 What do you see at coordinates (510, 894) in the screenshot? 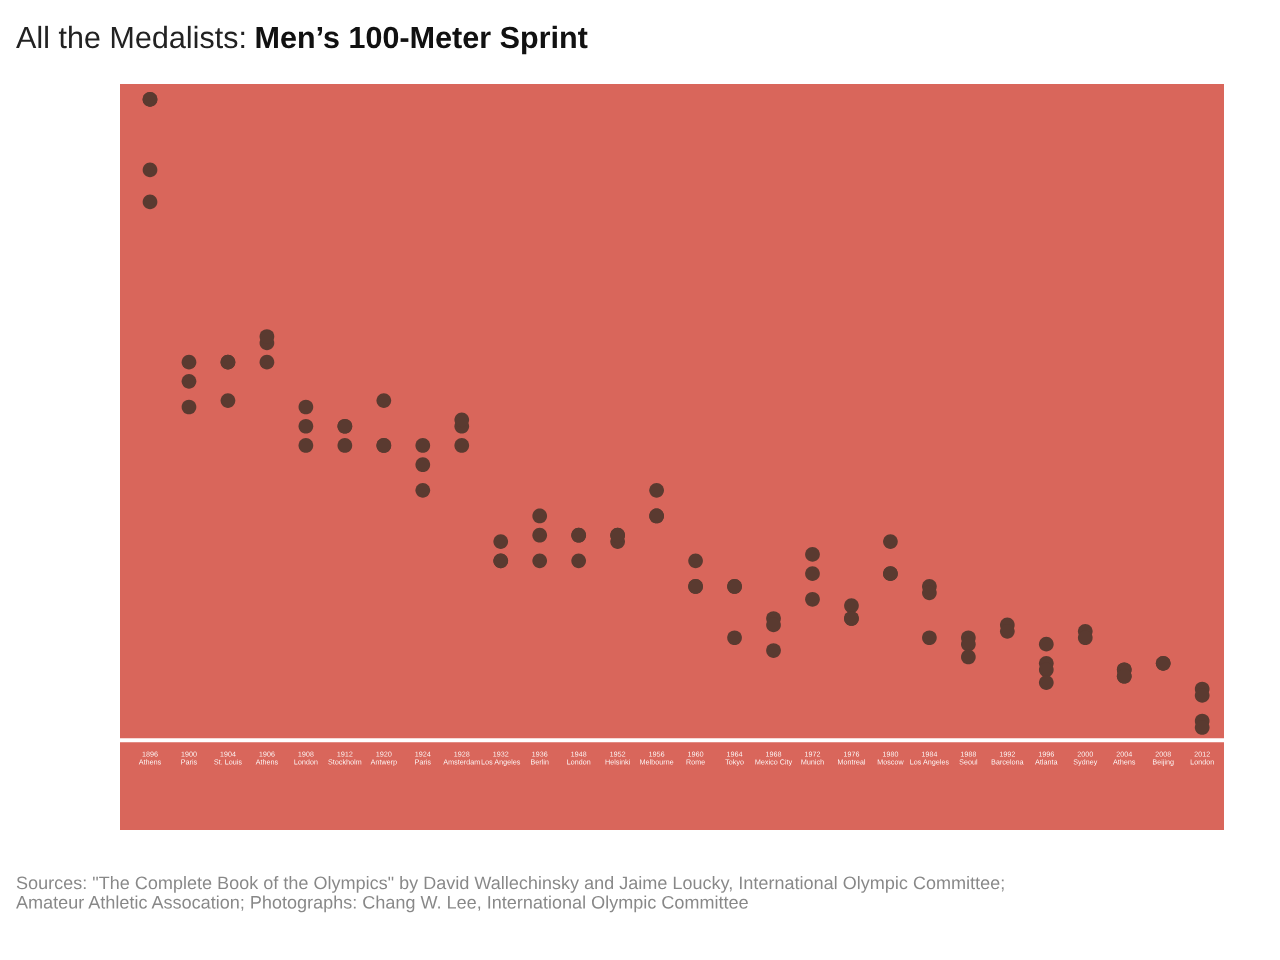
I see `source-note: Sources: "The Complete Book of the Olympics" by David Wallechinsky and Jaime Loucky, International Olympic Committee; Amateur Athletic Assocation; Photographs: Chang W. Lee, International Olympic Committee` at bounding box center [510, 894].